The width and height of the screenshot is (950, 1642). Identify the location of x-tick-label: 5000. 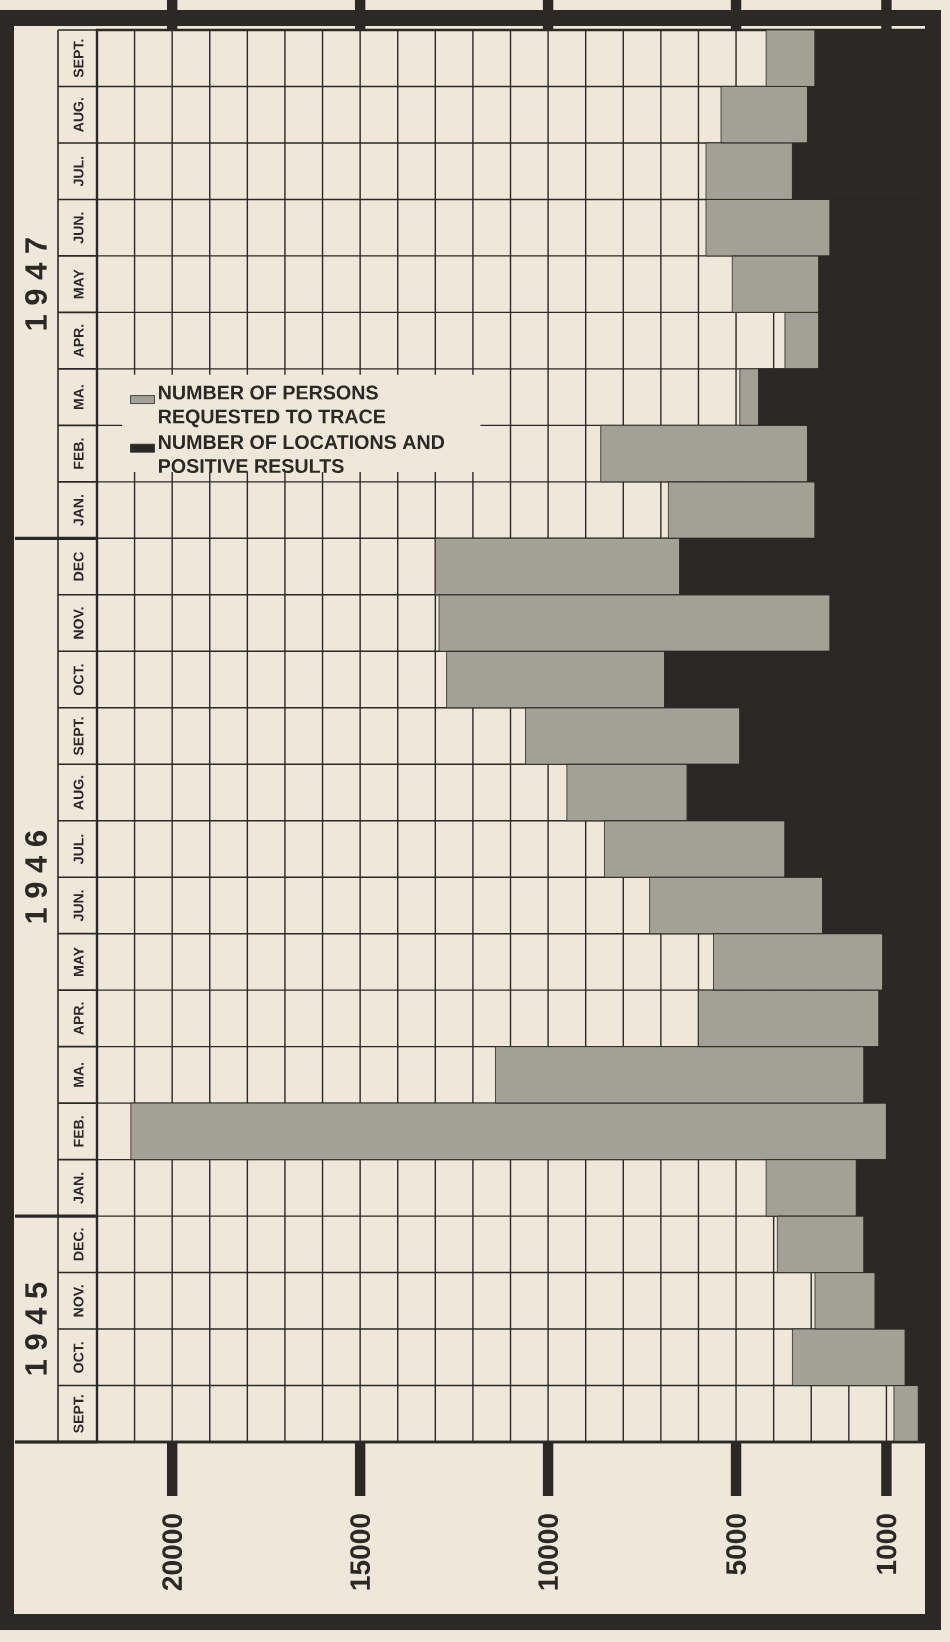
(736, 1544).